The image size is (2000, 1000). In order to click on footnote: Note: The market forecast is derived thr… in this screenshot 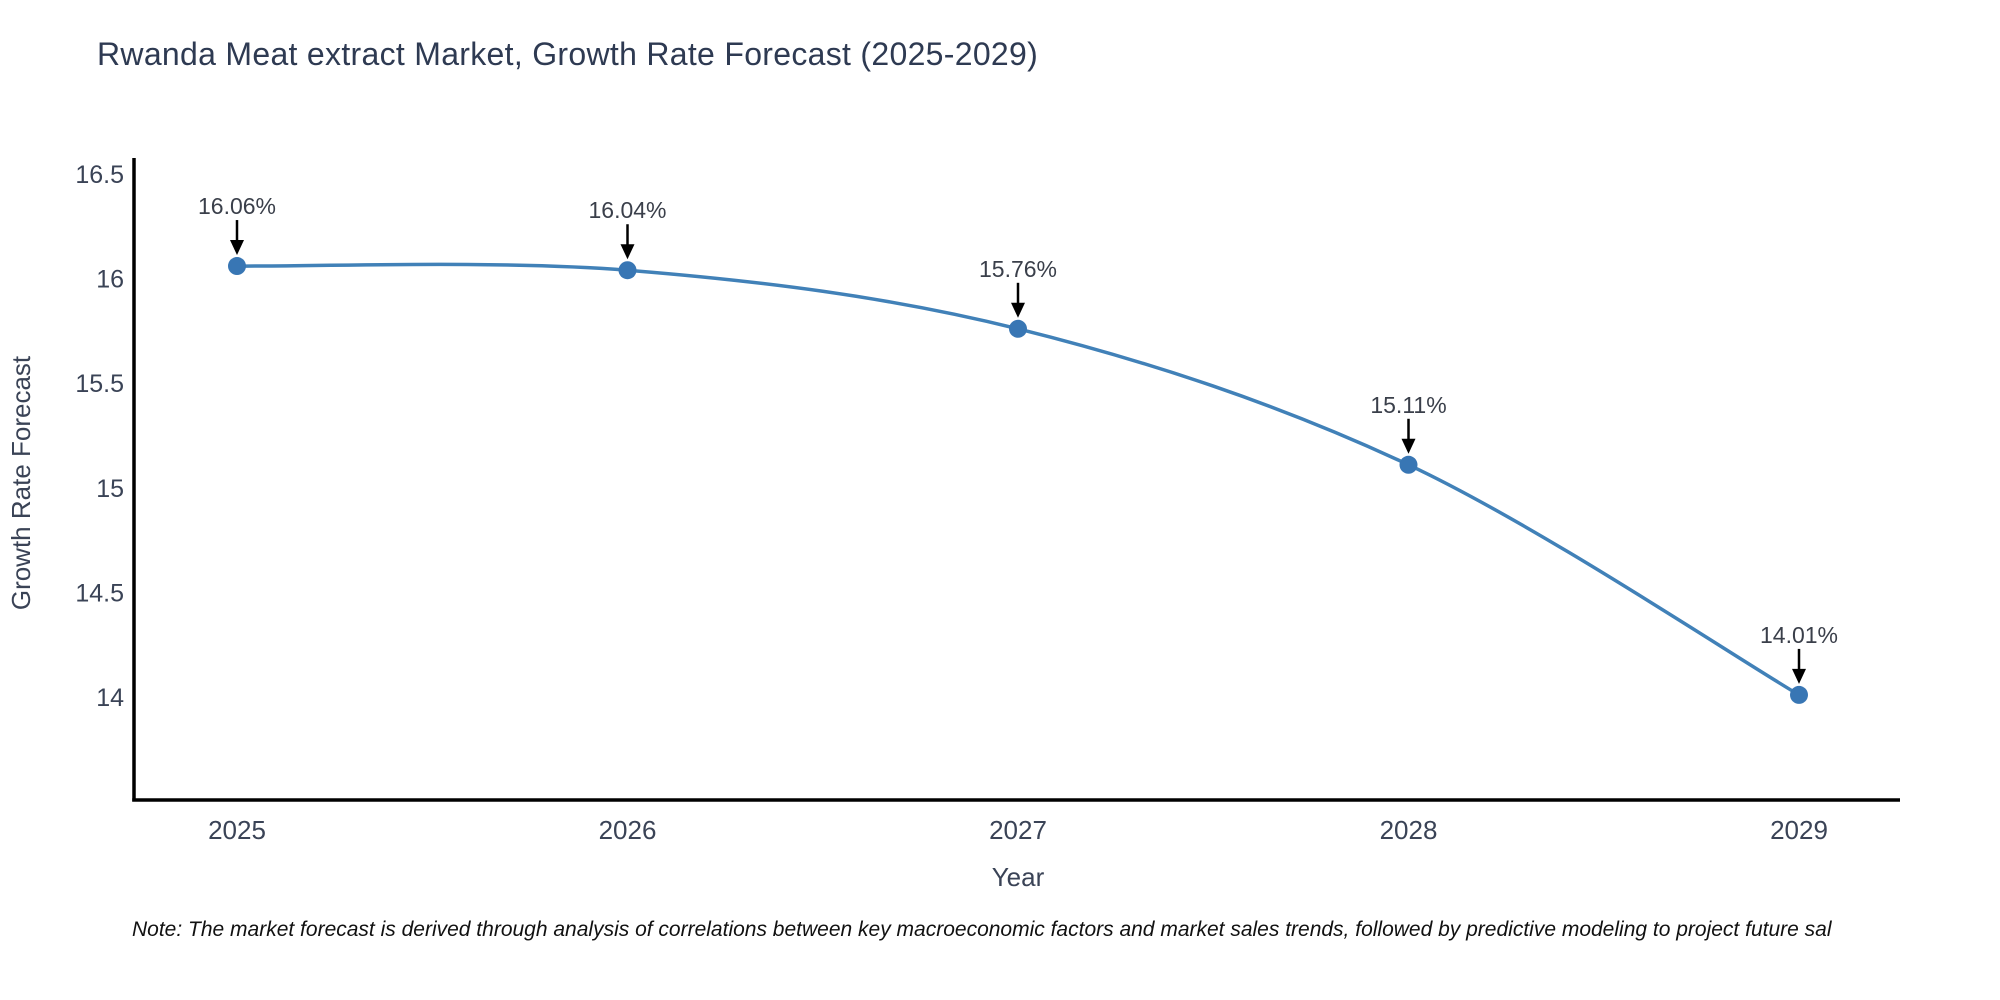, I will do `click(982, 929)`.